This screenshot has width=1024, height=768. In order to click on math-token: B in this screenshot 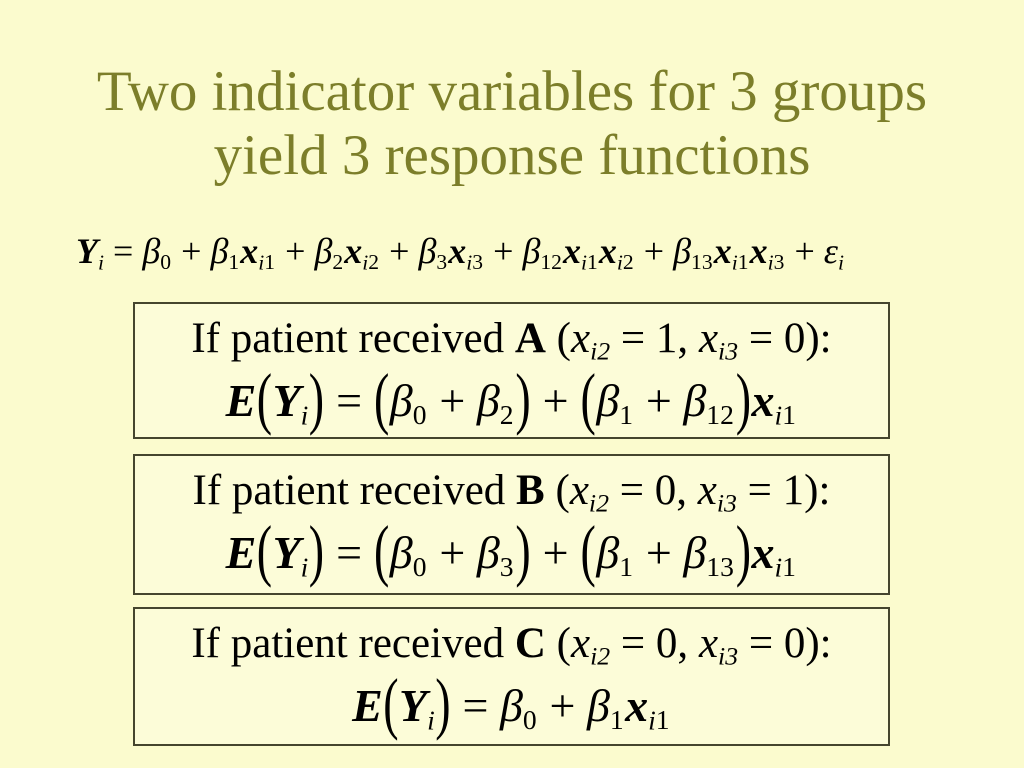, I will do `click(530, 490)`.